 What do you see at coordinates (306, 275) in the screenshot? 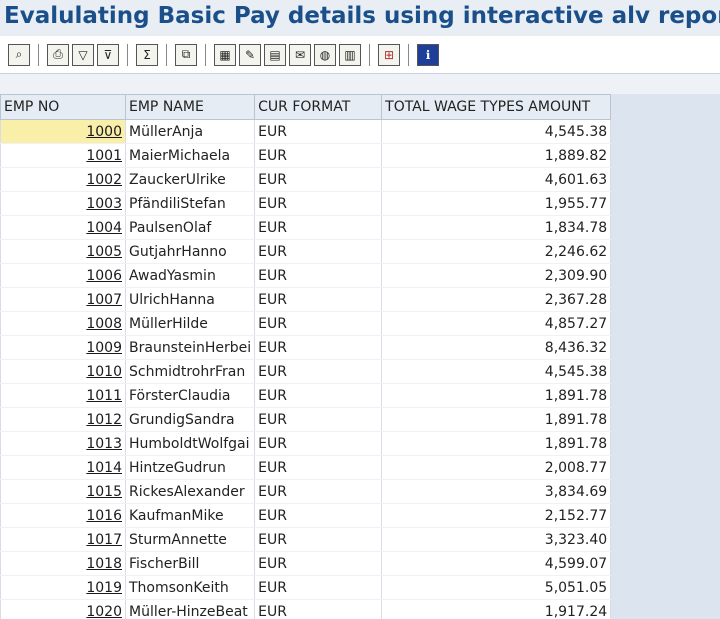
I see `table-row: 1006 AwadYasmin EUR 2,309.90` at bounding box center [306, 275].